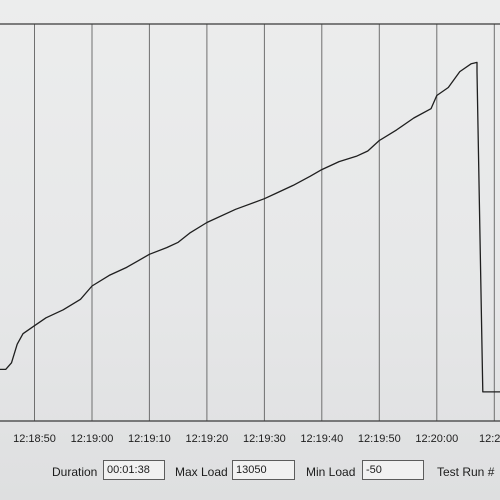 Image resolution: width=500 pixels, height=500 pixels. Describe the element at coordinates (149, 439) in the screenshot. I see `x-tick-label-2: 12:19:10` at that location.